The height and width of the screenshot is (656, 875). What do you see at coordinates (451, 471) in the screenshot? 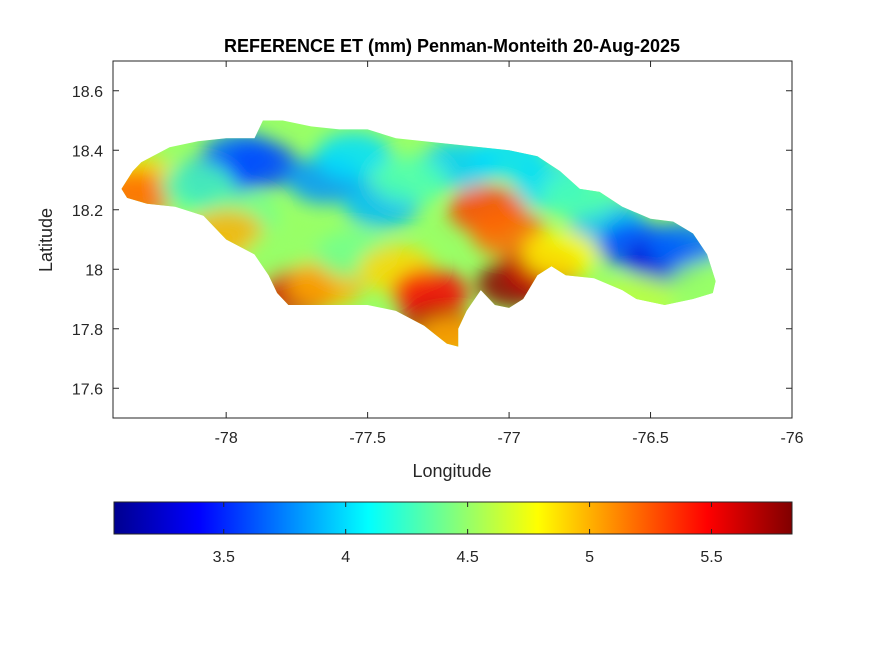
I see `x-axis-label: Longitude` at bounding box center [451, 471].